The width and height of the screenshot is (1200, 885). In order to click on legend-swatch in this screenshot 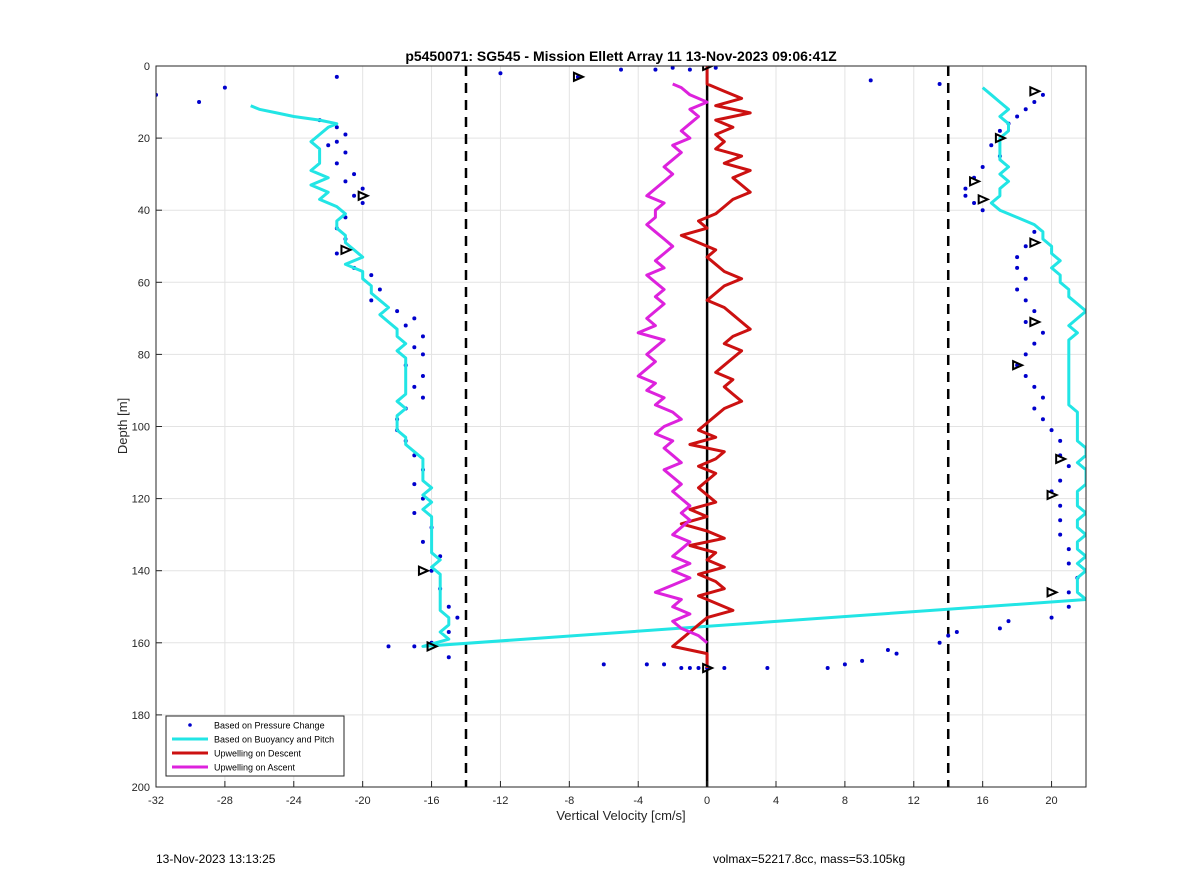, I will do `click(190, 725)`.